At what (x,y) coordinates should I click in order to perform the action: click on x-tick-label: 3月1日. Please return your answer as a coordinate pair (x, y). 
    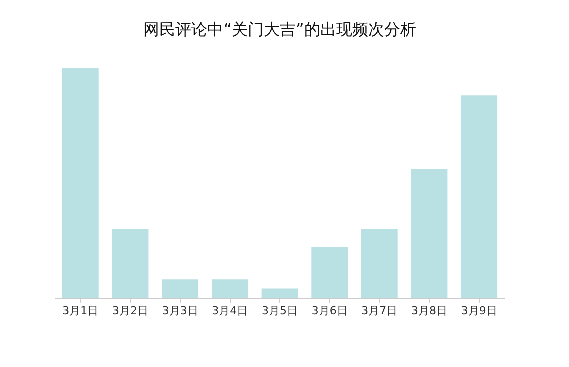
    Looking at the image, I should click on (80, 311).